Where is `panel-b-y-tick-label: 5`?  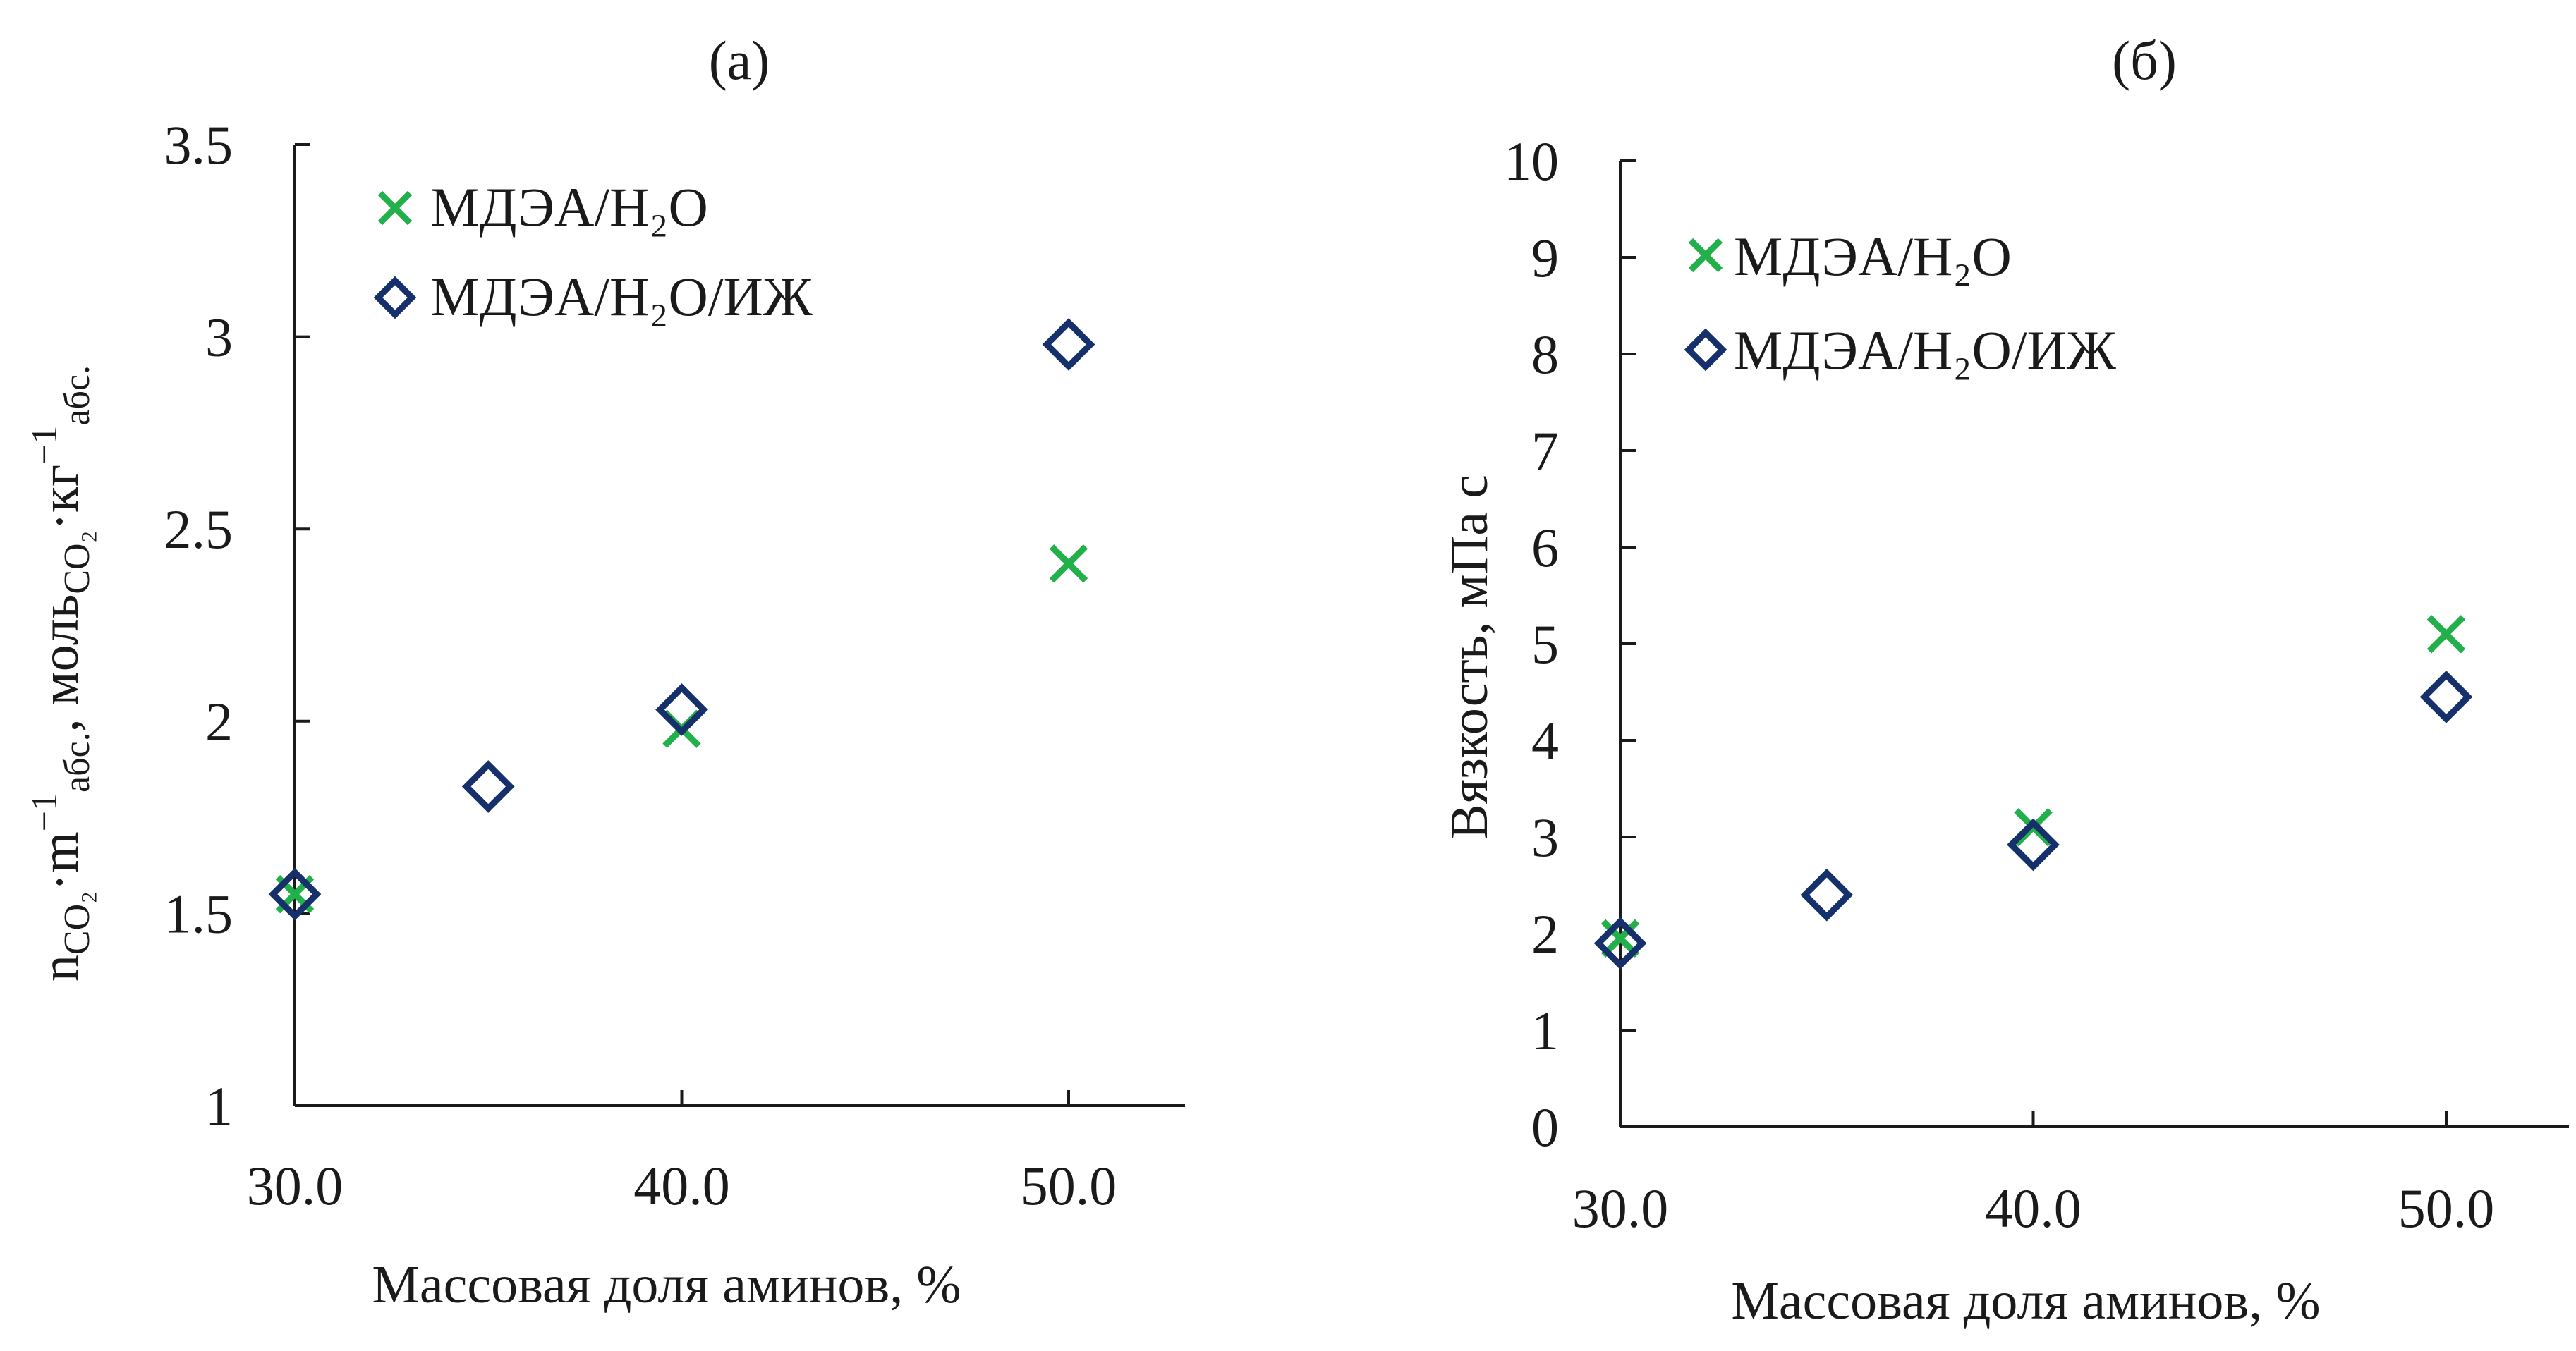
panel-b-y-tick-label: 5 is located at coordinates (1545, 644).